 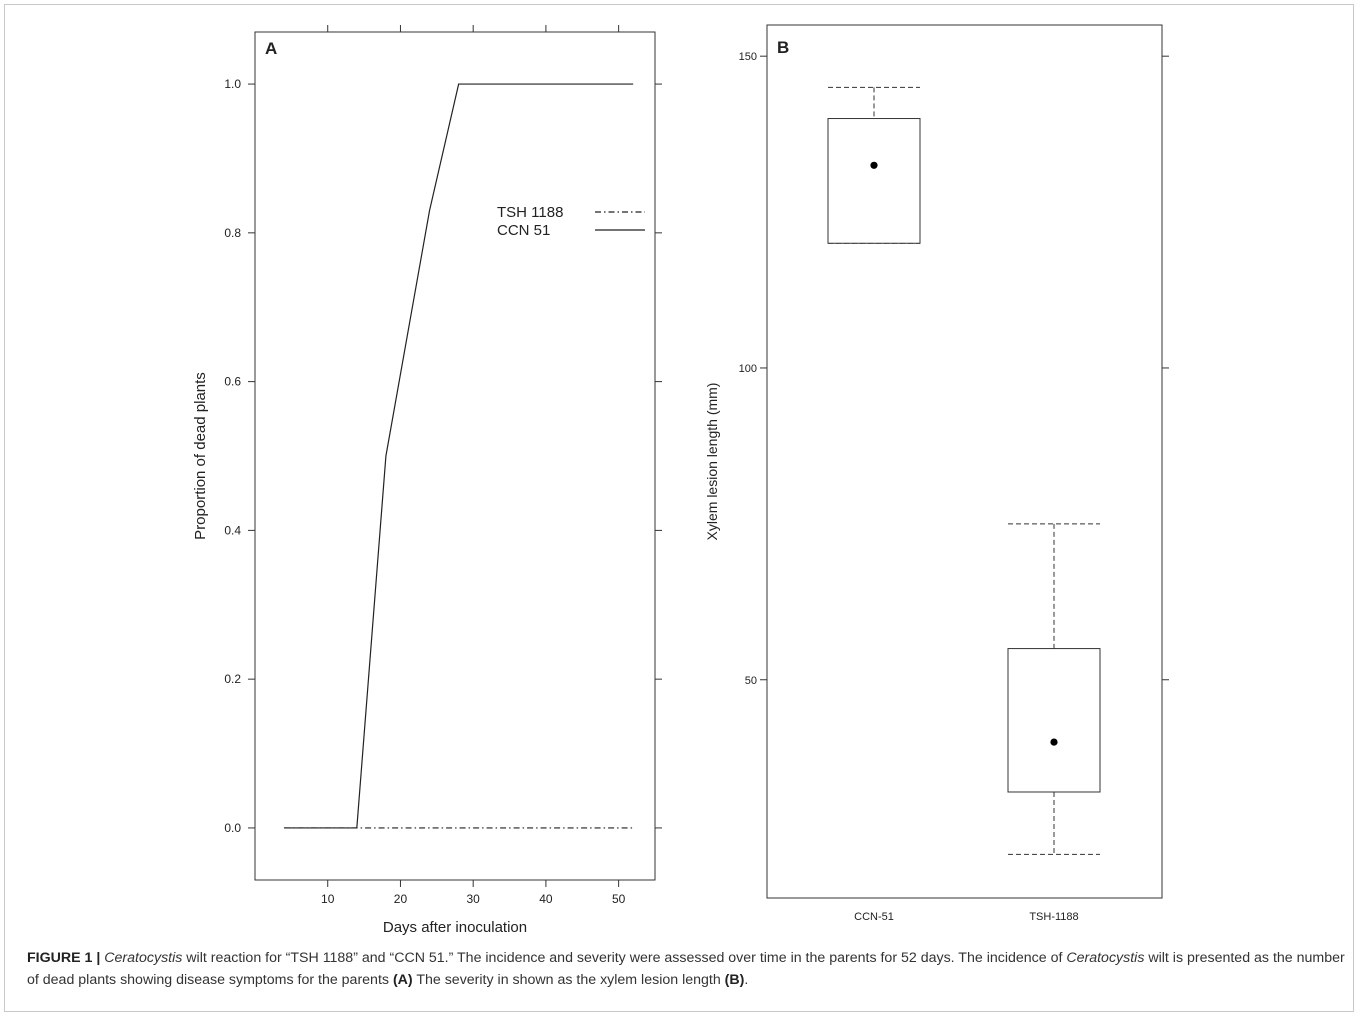 I want to click on box-ccn-51-iqr, so click(x=874, y=181).